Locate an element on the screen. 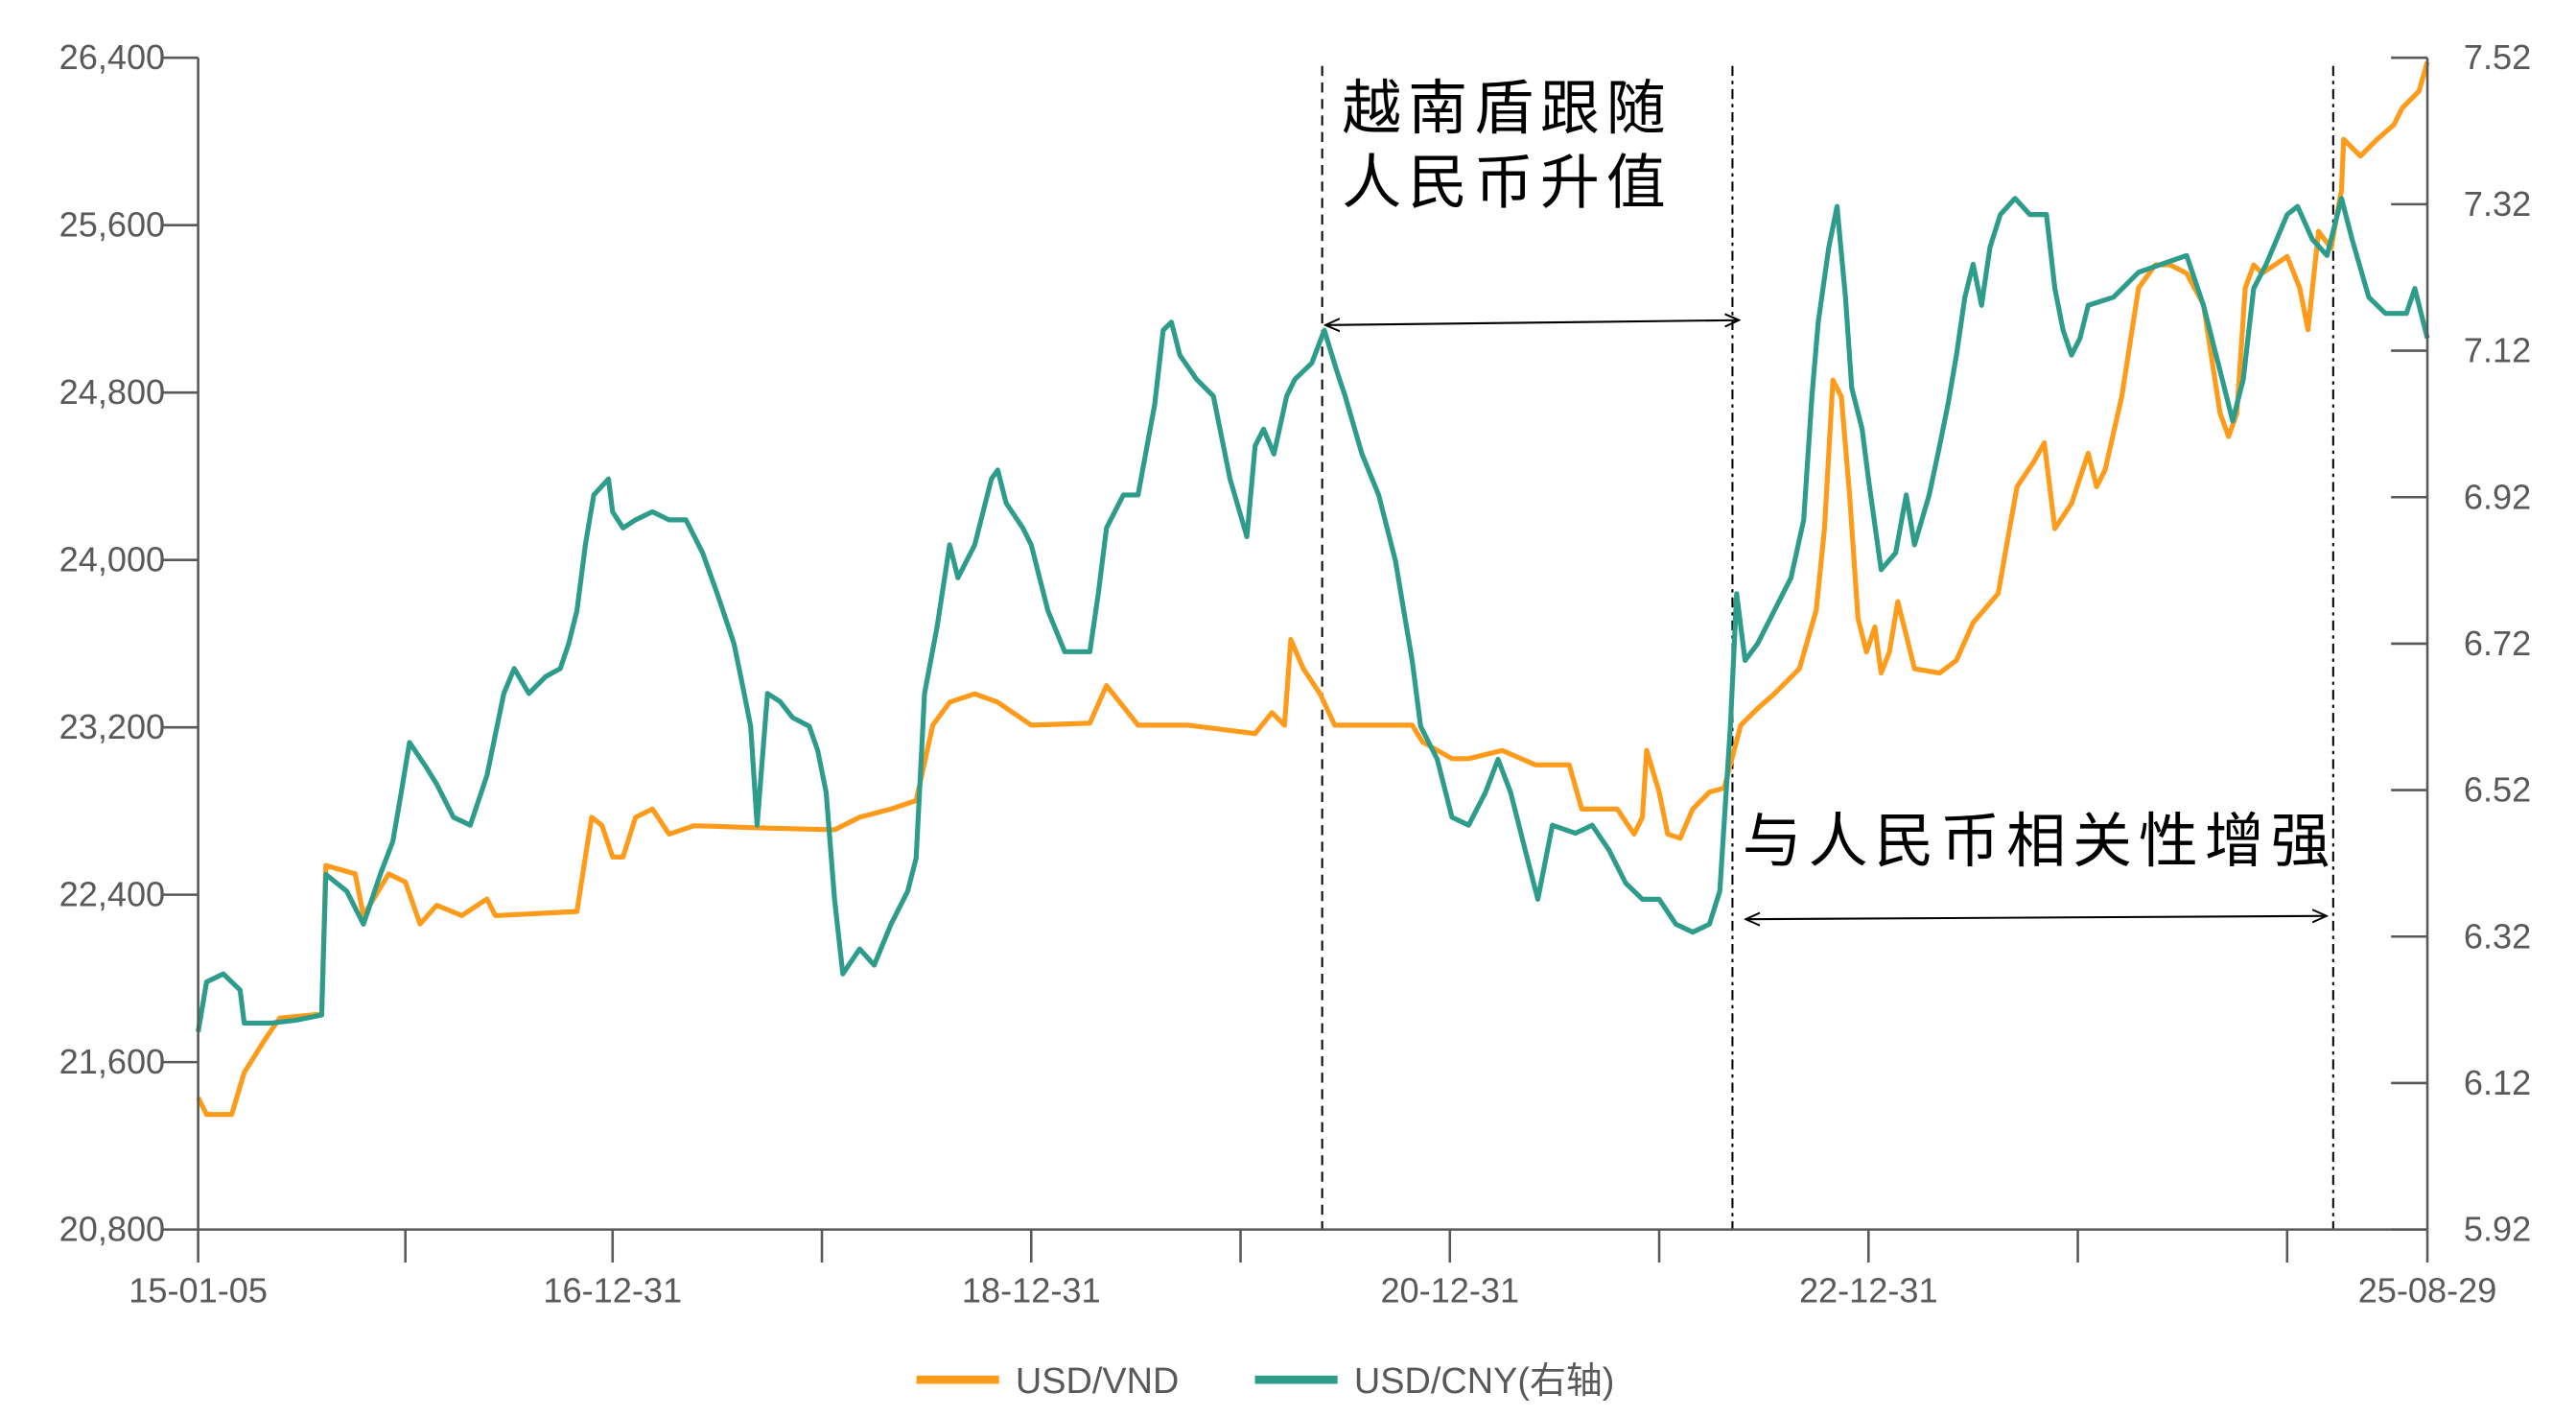 This screenshot has width=2576, height=1416. legend-label-usd-vnd: USD/VND is located at coordinates (1097, 1381).